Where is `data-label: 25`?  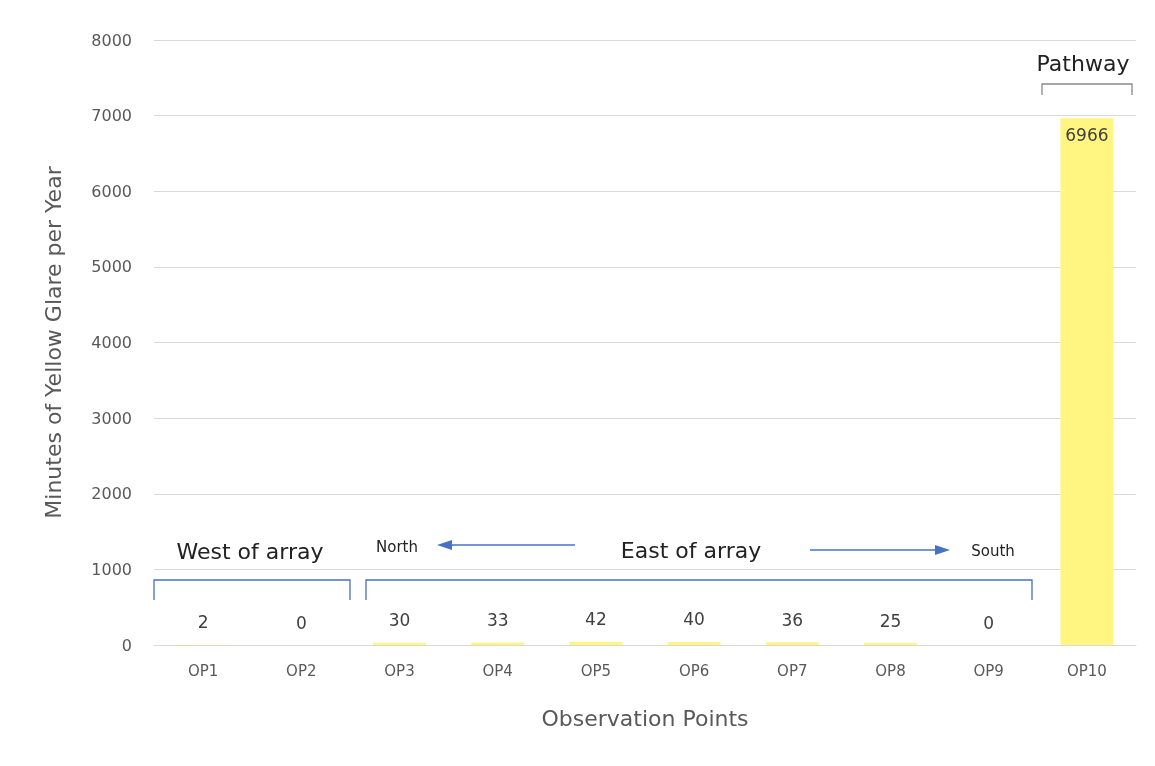 data-label: 25 is located at coordinates (890, 620).